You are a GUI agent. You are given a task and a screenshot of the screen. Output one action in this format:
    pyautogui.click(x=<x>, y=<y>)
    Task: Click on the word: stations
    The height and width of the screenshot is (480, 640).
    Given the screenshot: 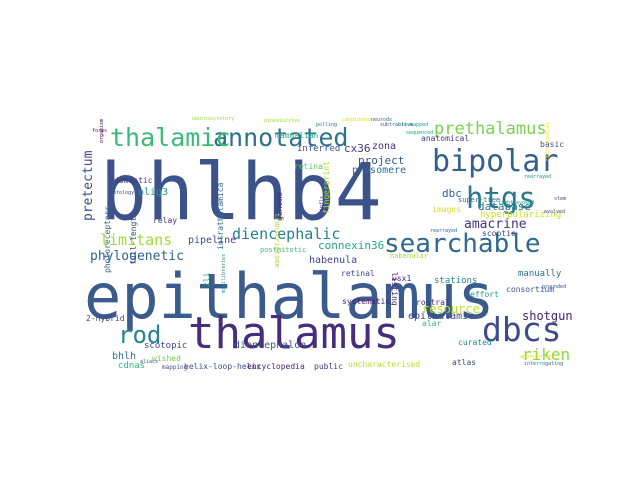 What is the action you would take?
    pyautogui.click(x=456, y=281)
    